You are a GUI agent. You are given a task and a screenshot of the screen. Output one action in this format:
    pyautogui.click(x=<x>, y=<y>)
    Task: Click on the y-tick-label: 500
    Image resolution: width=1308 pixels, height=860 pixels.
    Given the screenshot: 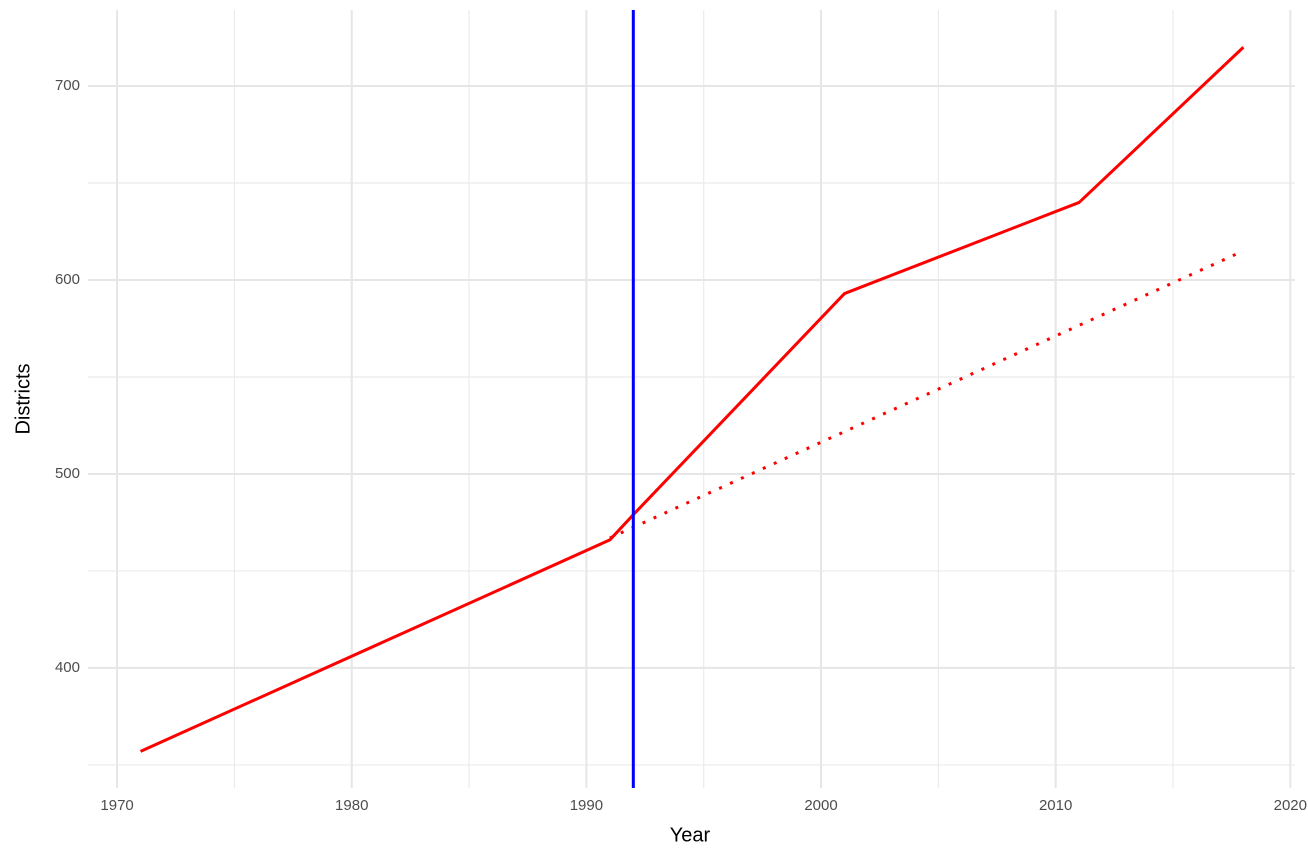 What is the action you would take?
    pyautogui.click(x=67, y=473)
    